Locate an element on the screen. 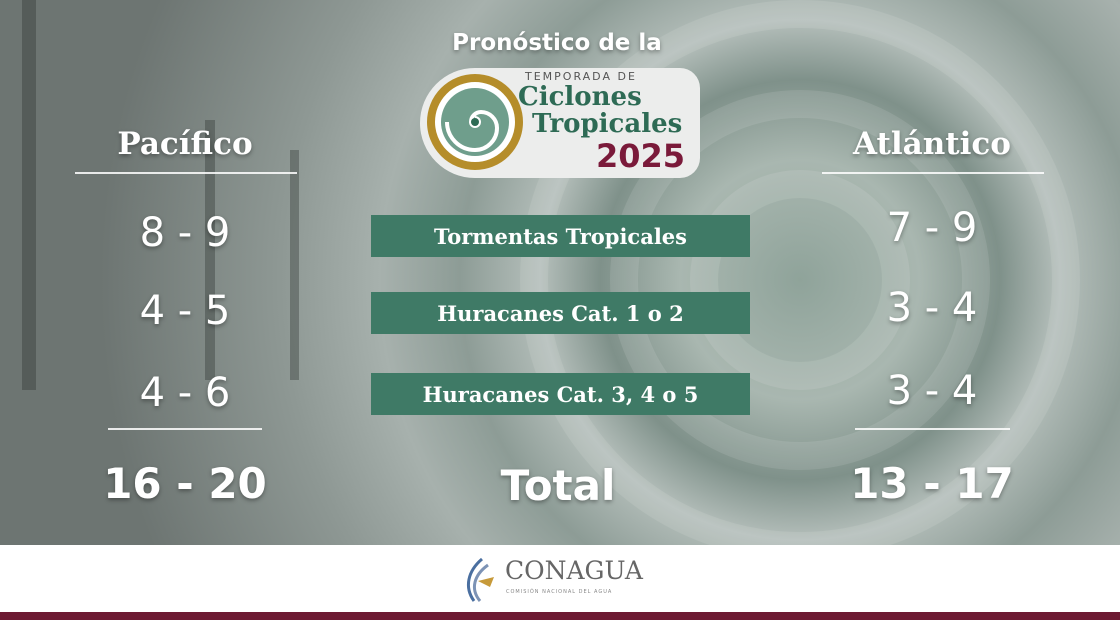  category-label: Tormentas Tropicales is located at coordinates (560, 236).